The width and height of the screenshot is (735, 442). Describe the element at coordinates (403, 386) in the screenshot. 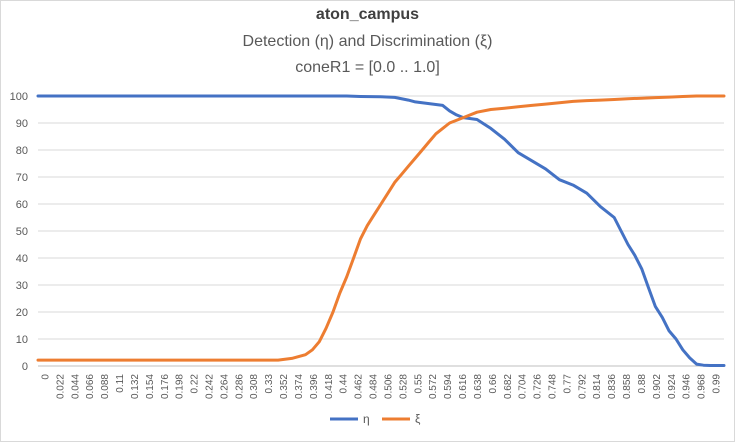

I see `x-tick-label: 0.528` at that location.